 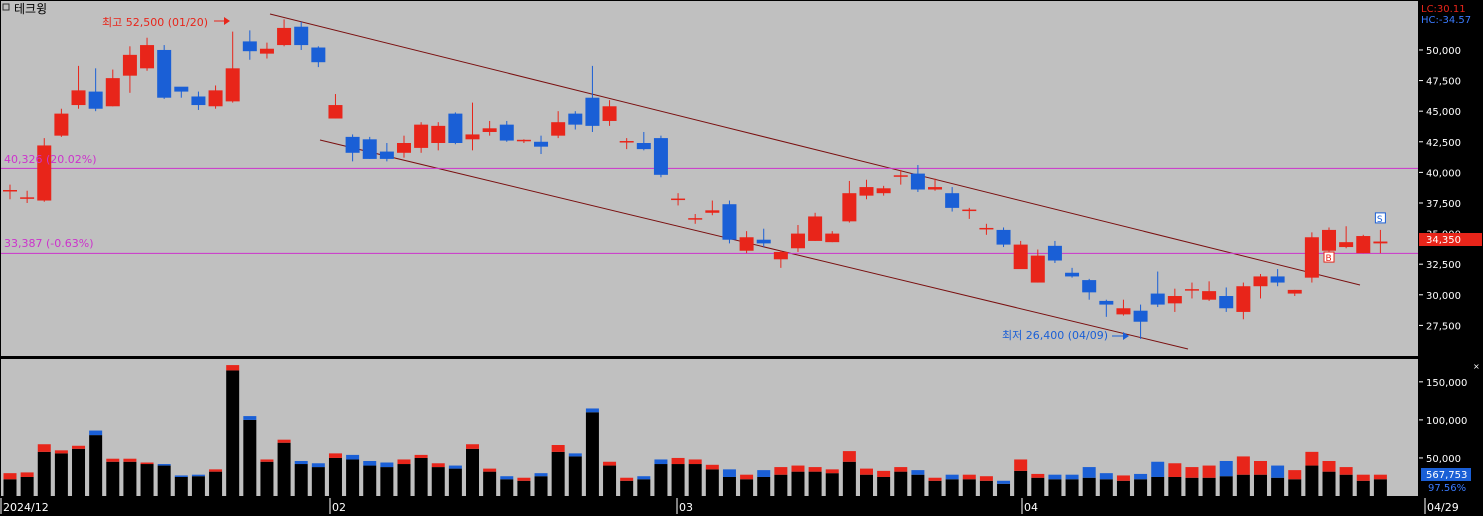 What do you see at coordinates (1450, 239) in the screenshot?
I see `last-price-box` at bounding box center [1450, 239].